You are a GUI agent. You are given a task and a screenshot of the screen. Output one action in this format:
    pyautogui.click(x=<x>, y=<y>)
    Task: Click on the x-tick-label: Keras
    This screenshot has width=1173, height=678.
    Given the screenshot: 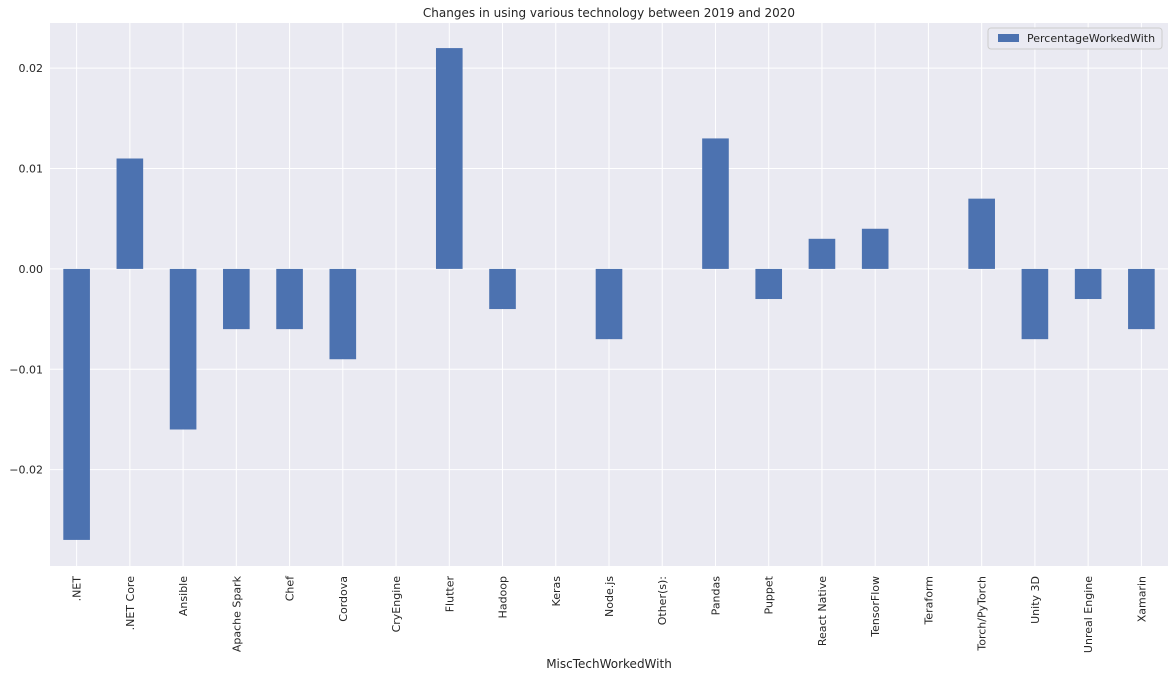 What is the action you would take?
    pyautogui.click(x=556, y=591)
    